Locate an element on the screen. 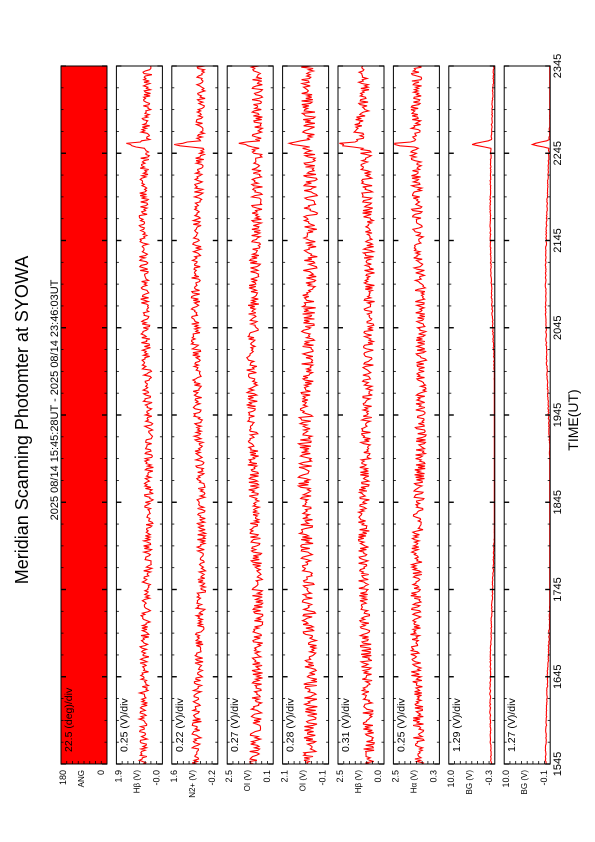 The width and height of the screenshot is (595, 842). panel-bottom-value: 0.0 is located at coordinates (378, 776).